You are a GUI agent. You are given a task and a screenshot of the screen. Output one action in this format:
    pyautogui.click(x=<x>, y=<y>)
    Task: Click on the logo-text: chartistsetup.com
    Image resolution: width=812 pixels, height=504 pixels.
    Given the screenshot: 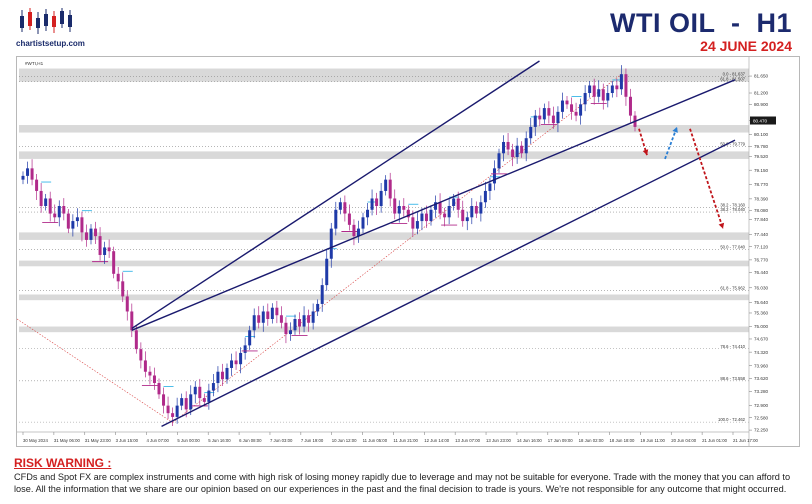 What is the action you would take?
    pyautogui.click(x=50, y=43)
    